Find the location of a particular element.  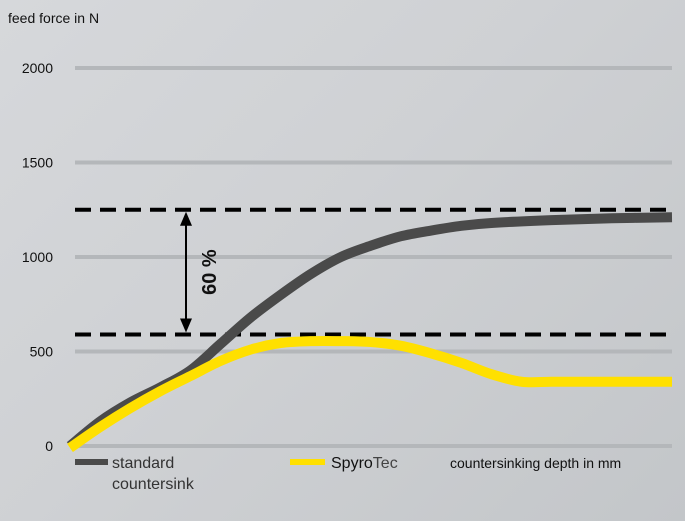

y-tick-label: 1000 is located at coordinates (37, 257).